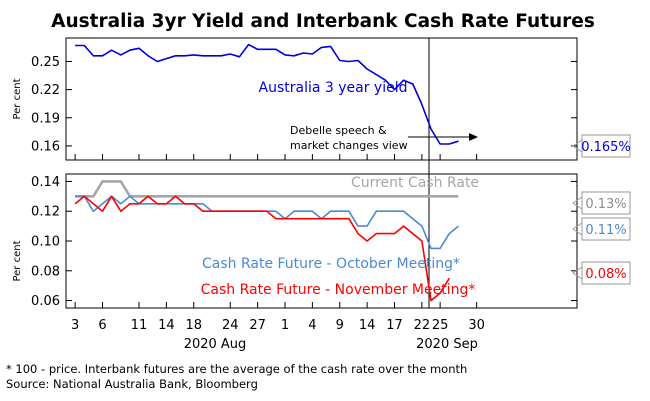  What do you see at coordinates (45, 62) in the screenshot?
I see `top-ytick-label: 0.25` at bounding box center [45, 62].